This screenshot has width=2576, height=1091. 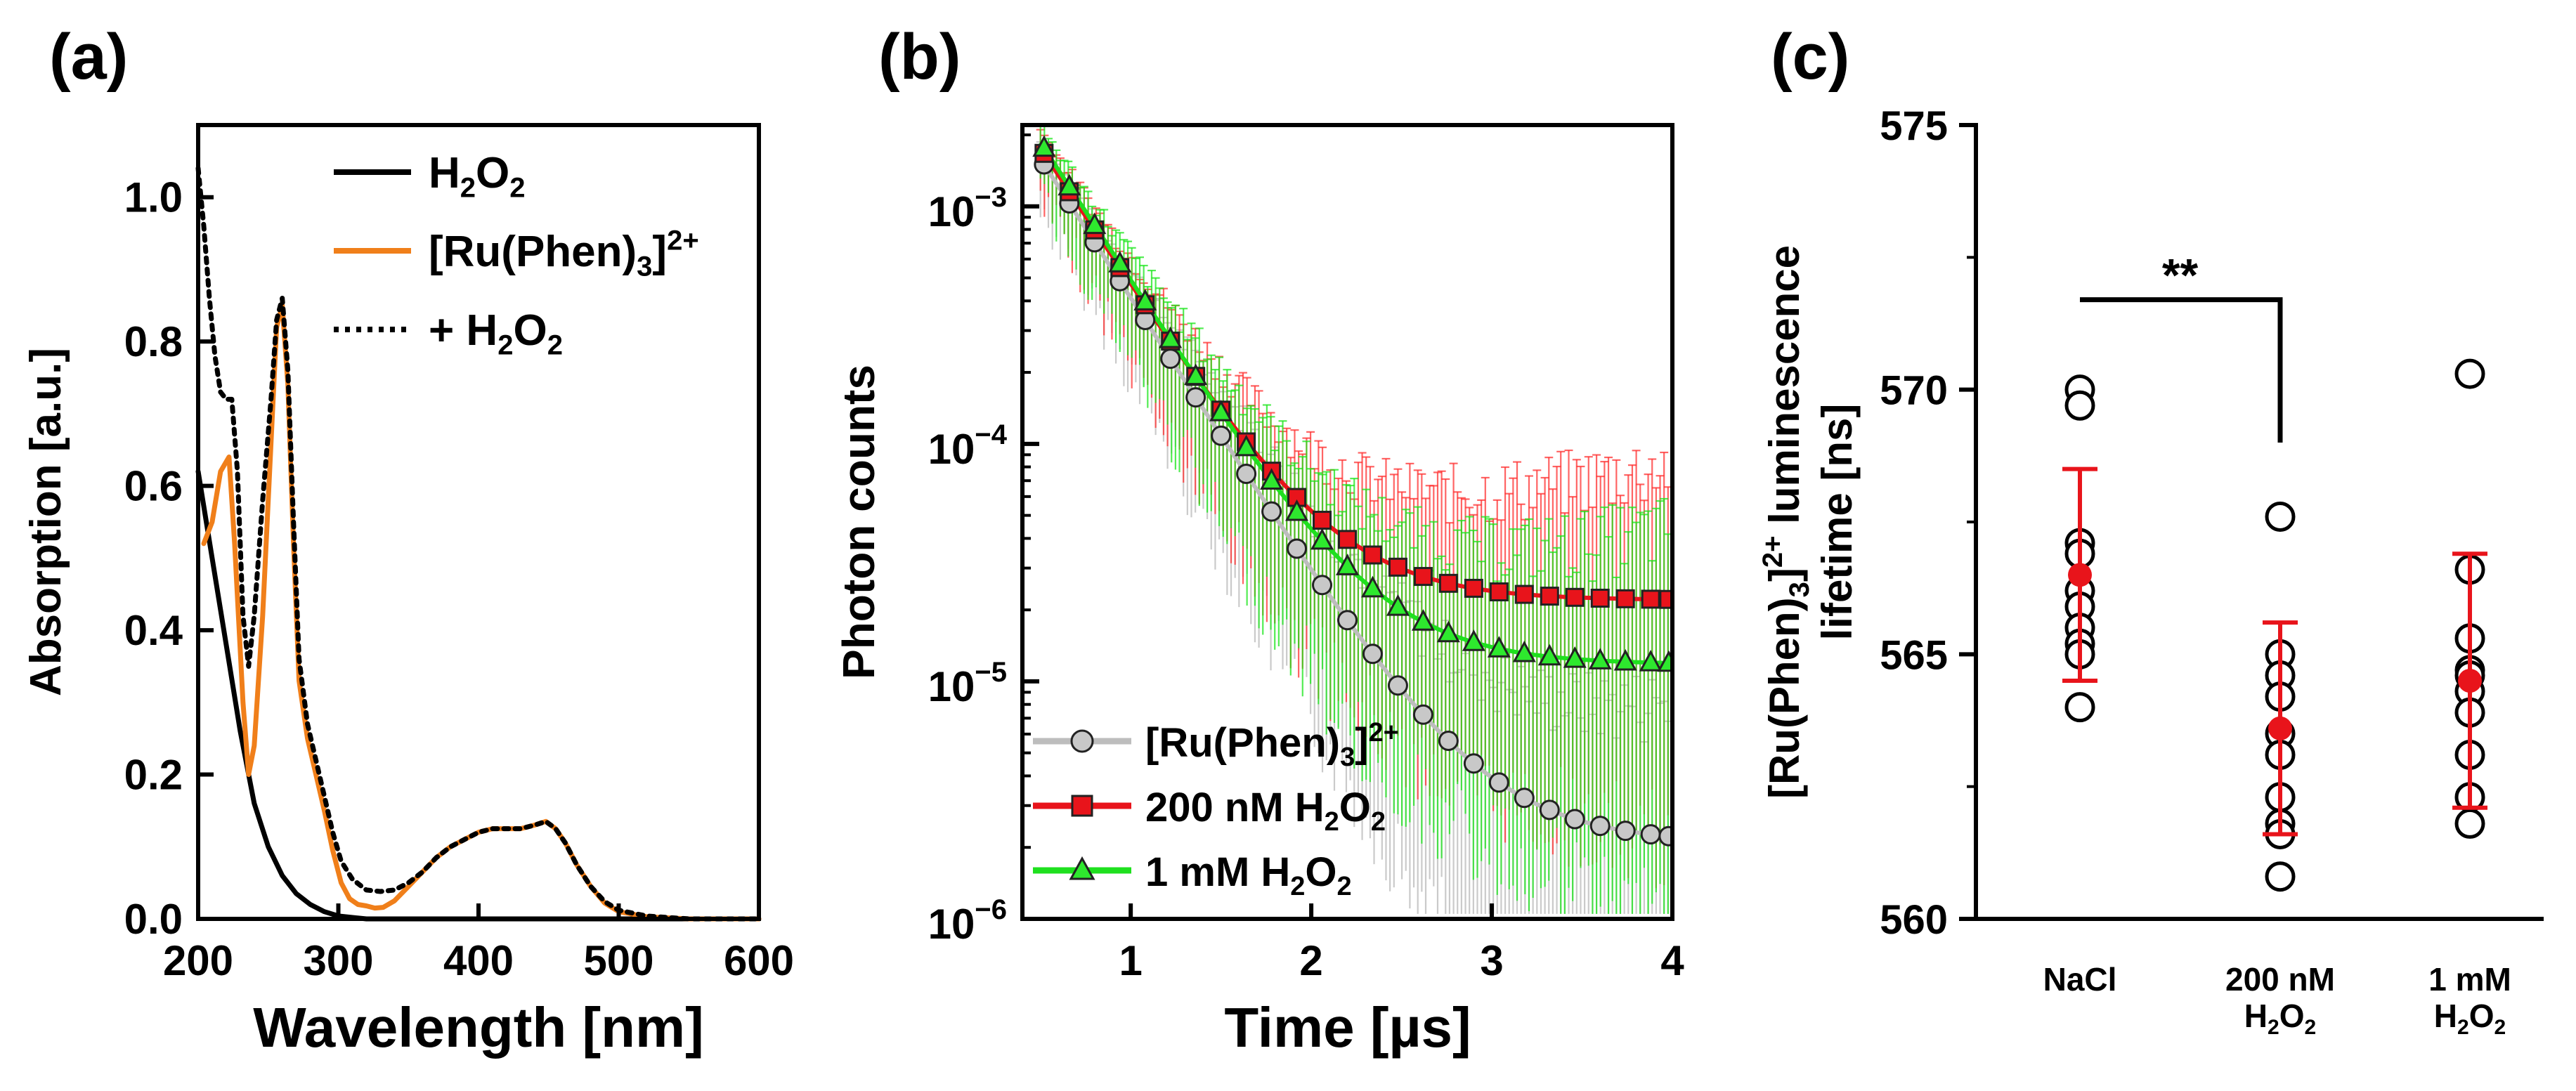 What do you see at coordinates (1914, 655) in the screenshot?
I see `panel-c-ytick-label: 565` at bounding box center [1914, 655].